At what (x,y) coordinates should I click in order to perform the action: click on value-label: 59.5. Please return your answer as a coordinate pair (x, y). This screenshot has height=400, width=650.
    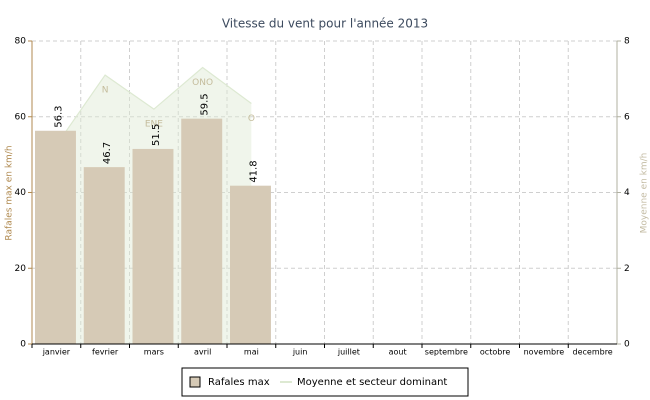
    Looking at the image, I should click on (205, 104).